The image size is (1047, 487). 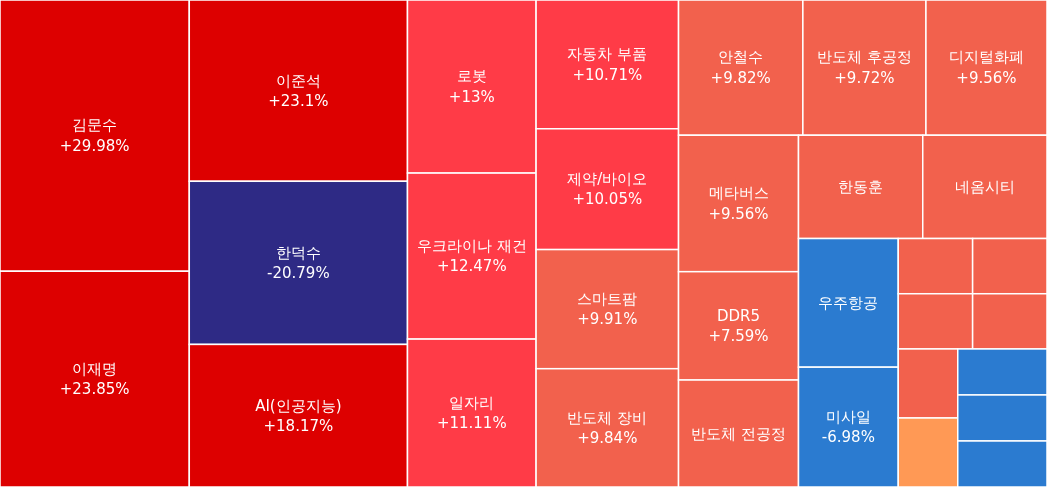 I want to click on data-label: +23.85%, so click(x=94, y=389).